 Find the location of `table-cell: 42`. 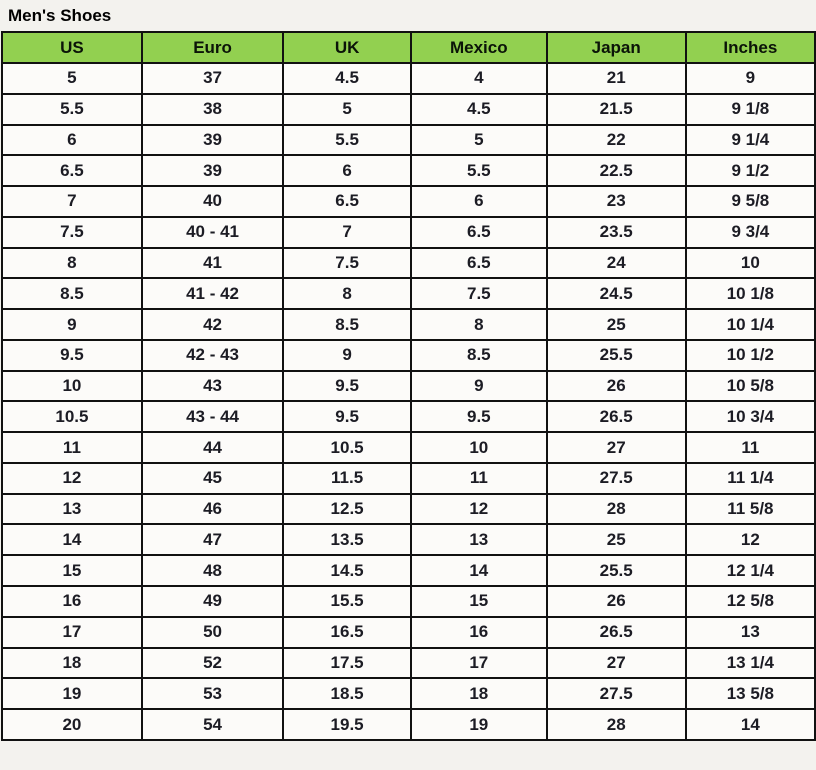

table-cell: 42 is located at coordinates (212, 324).